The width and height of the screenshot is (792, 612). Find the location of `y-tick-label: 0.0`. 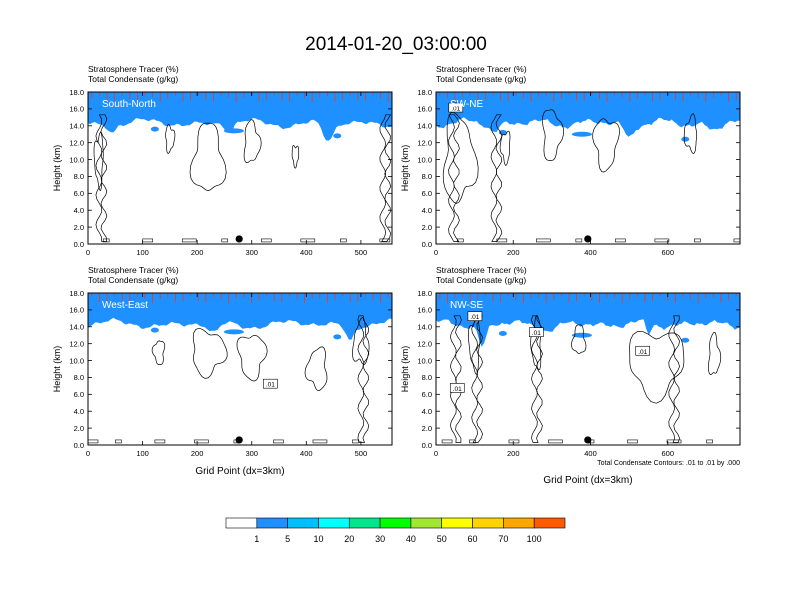

y-tick-label: 0.0 is located at coordinates (79, 445).